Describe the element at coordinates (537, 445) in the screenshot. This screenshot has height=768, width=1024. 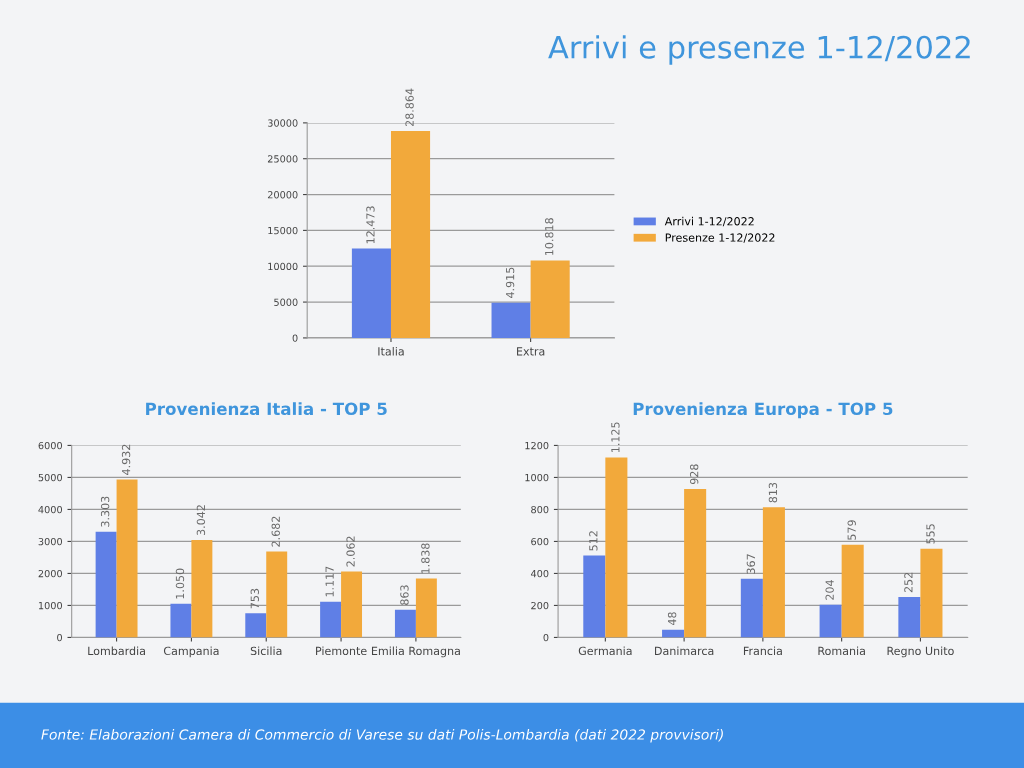
I see `y-tick-label: 1200` at that location.